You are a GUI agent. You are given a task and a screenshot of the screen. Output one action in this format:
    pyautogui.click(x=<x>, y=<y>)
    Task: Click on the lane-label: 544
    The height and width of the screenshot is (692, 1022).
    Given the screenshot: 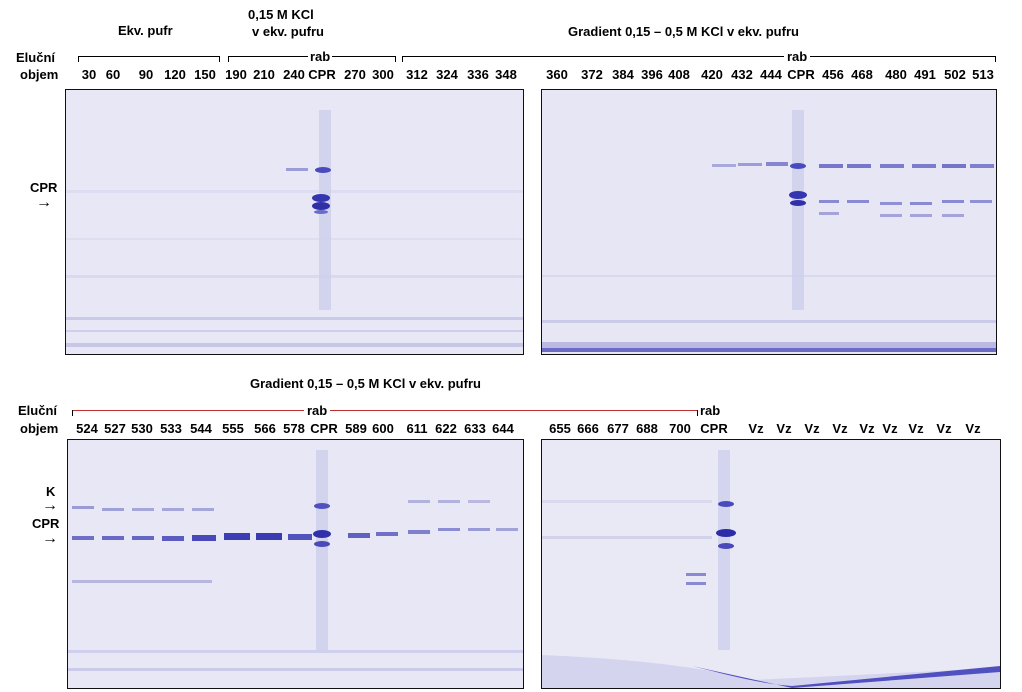 What is the action you would take?
    pyautogui.click(x=201, y=428)
    